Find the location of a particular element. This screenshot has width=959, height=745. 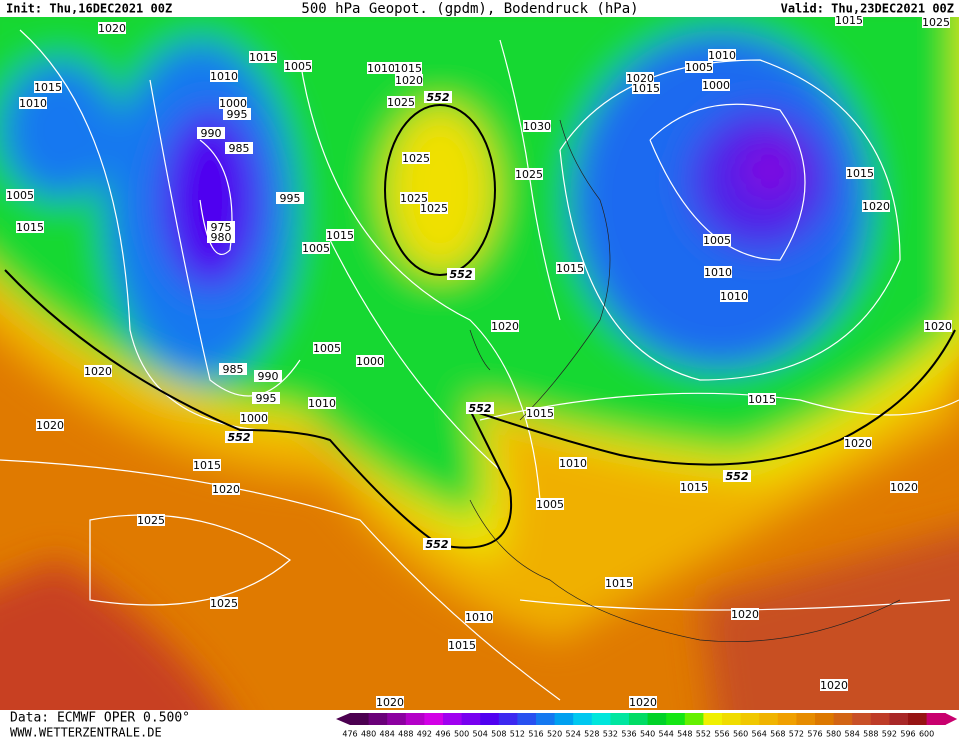

legend-arrow-low is located at coordinates (343, 719).